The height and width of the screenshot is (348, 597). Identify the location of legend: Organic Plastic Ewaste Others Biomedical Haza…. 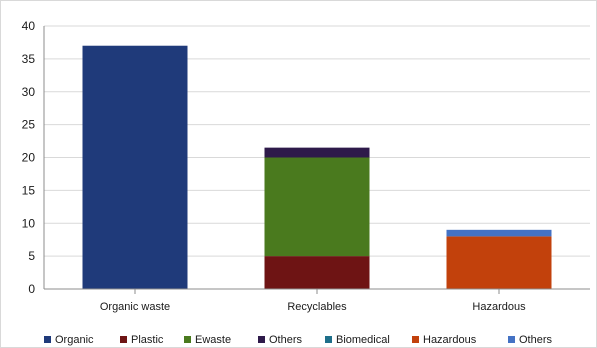
(298, 340).